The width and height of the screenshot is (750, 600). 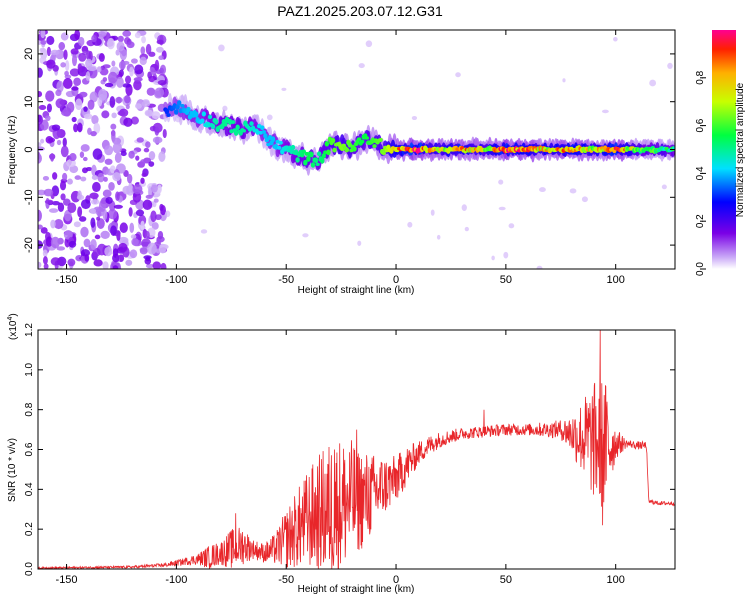 I want to click on spectrogram-y-tick-label: 10, so click(x=29, y=102).